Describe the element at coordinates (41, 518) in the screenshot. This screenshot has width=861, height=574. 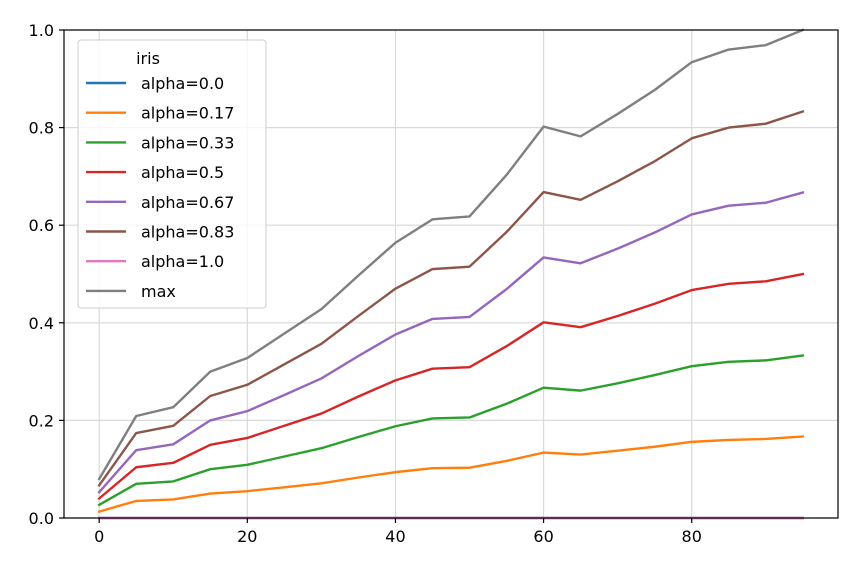
I see `y-tick-label: 0.0` at that location.